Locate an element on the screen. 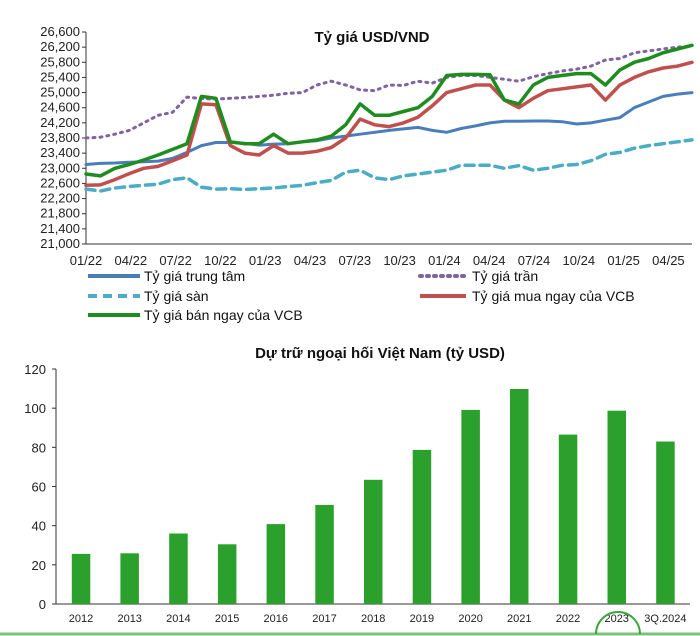 Image resolution: width=700 pixels, height=636 pixels. x-tick-label: 2017 is located at coordinates (324, 619).